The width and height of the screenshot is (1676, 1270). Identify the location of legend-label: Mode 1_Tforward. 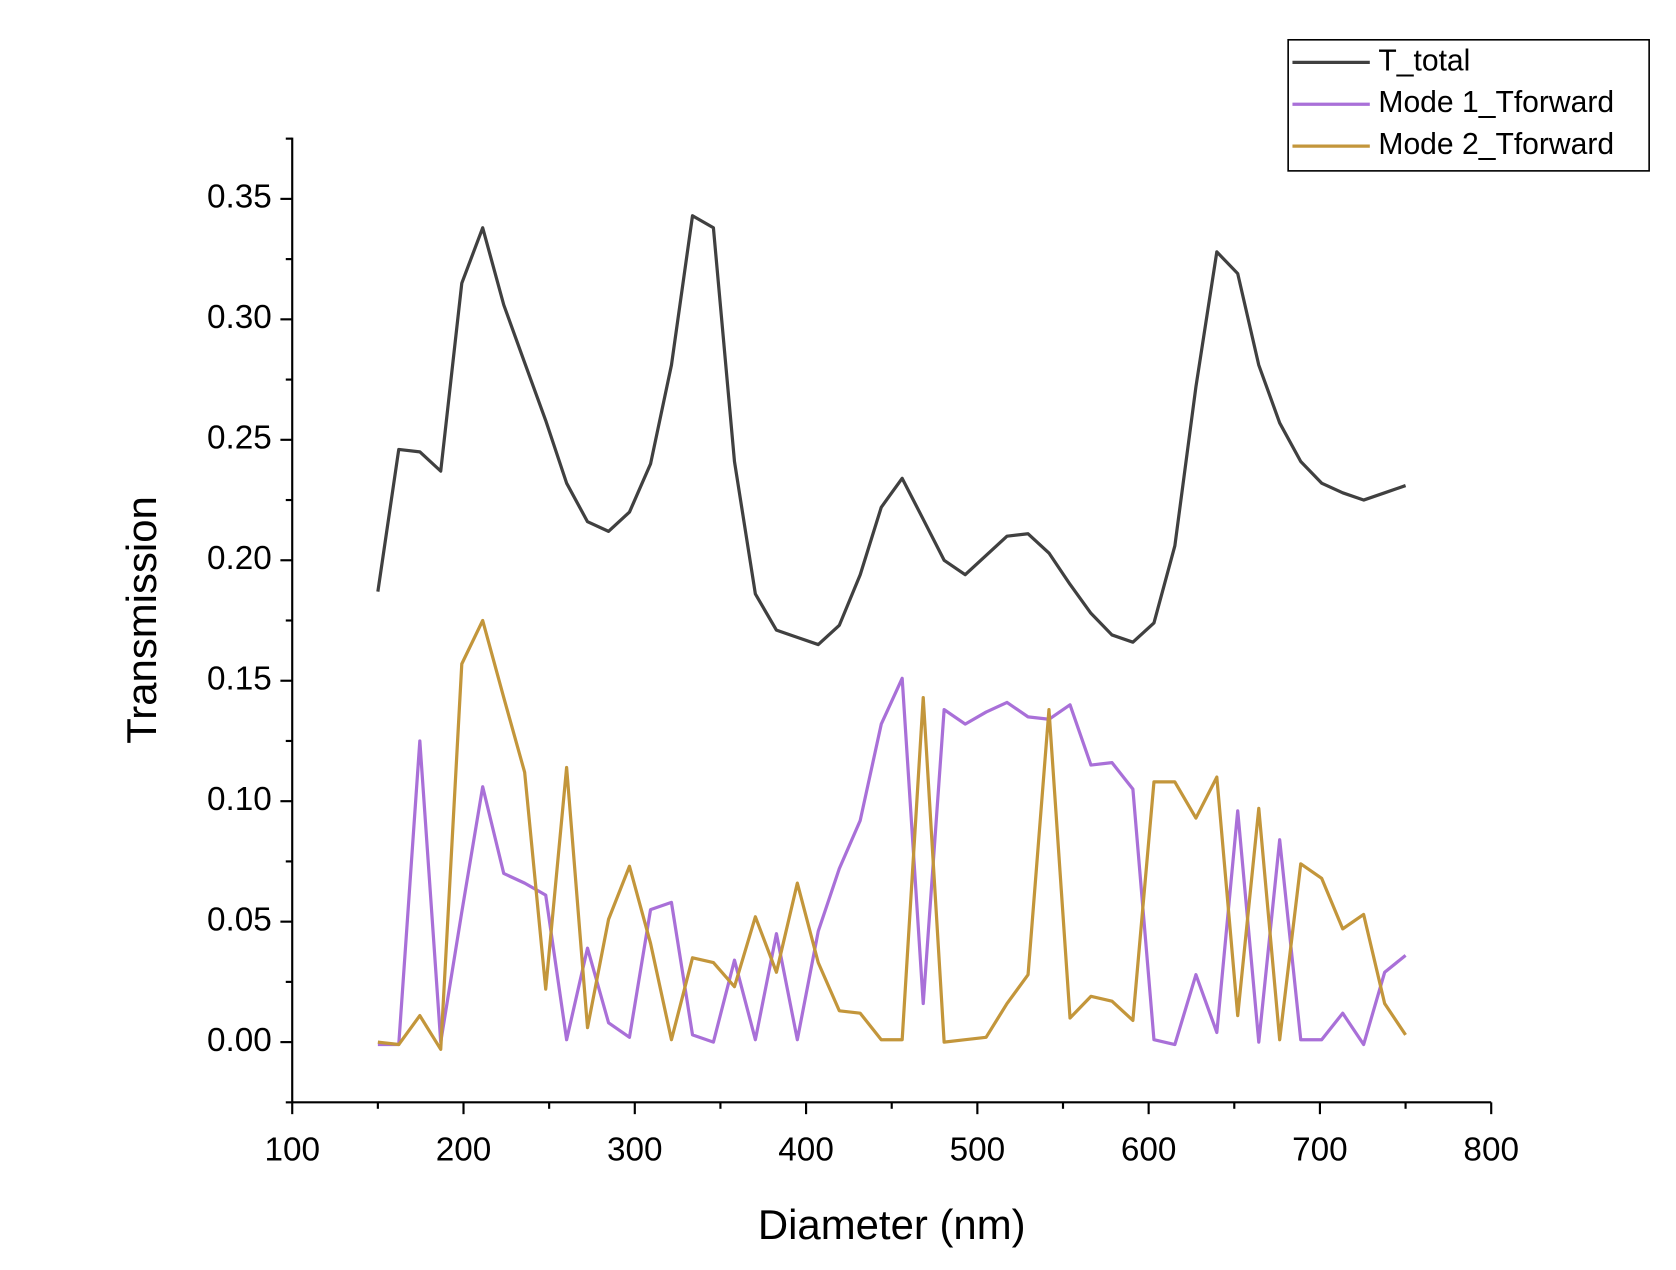
(1496, 102).